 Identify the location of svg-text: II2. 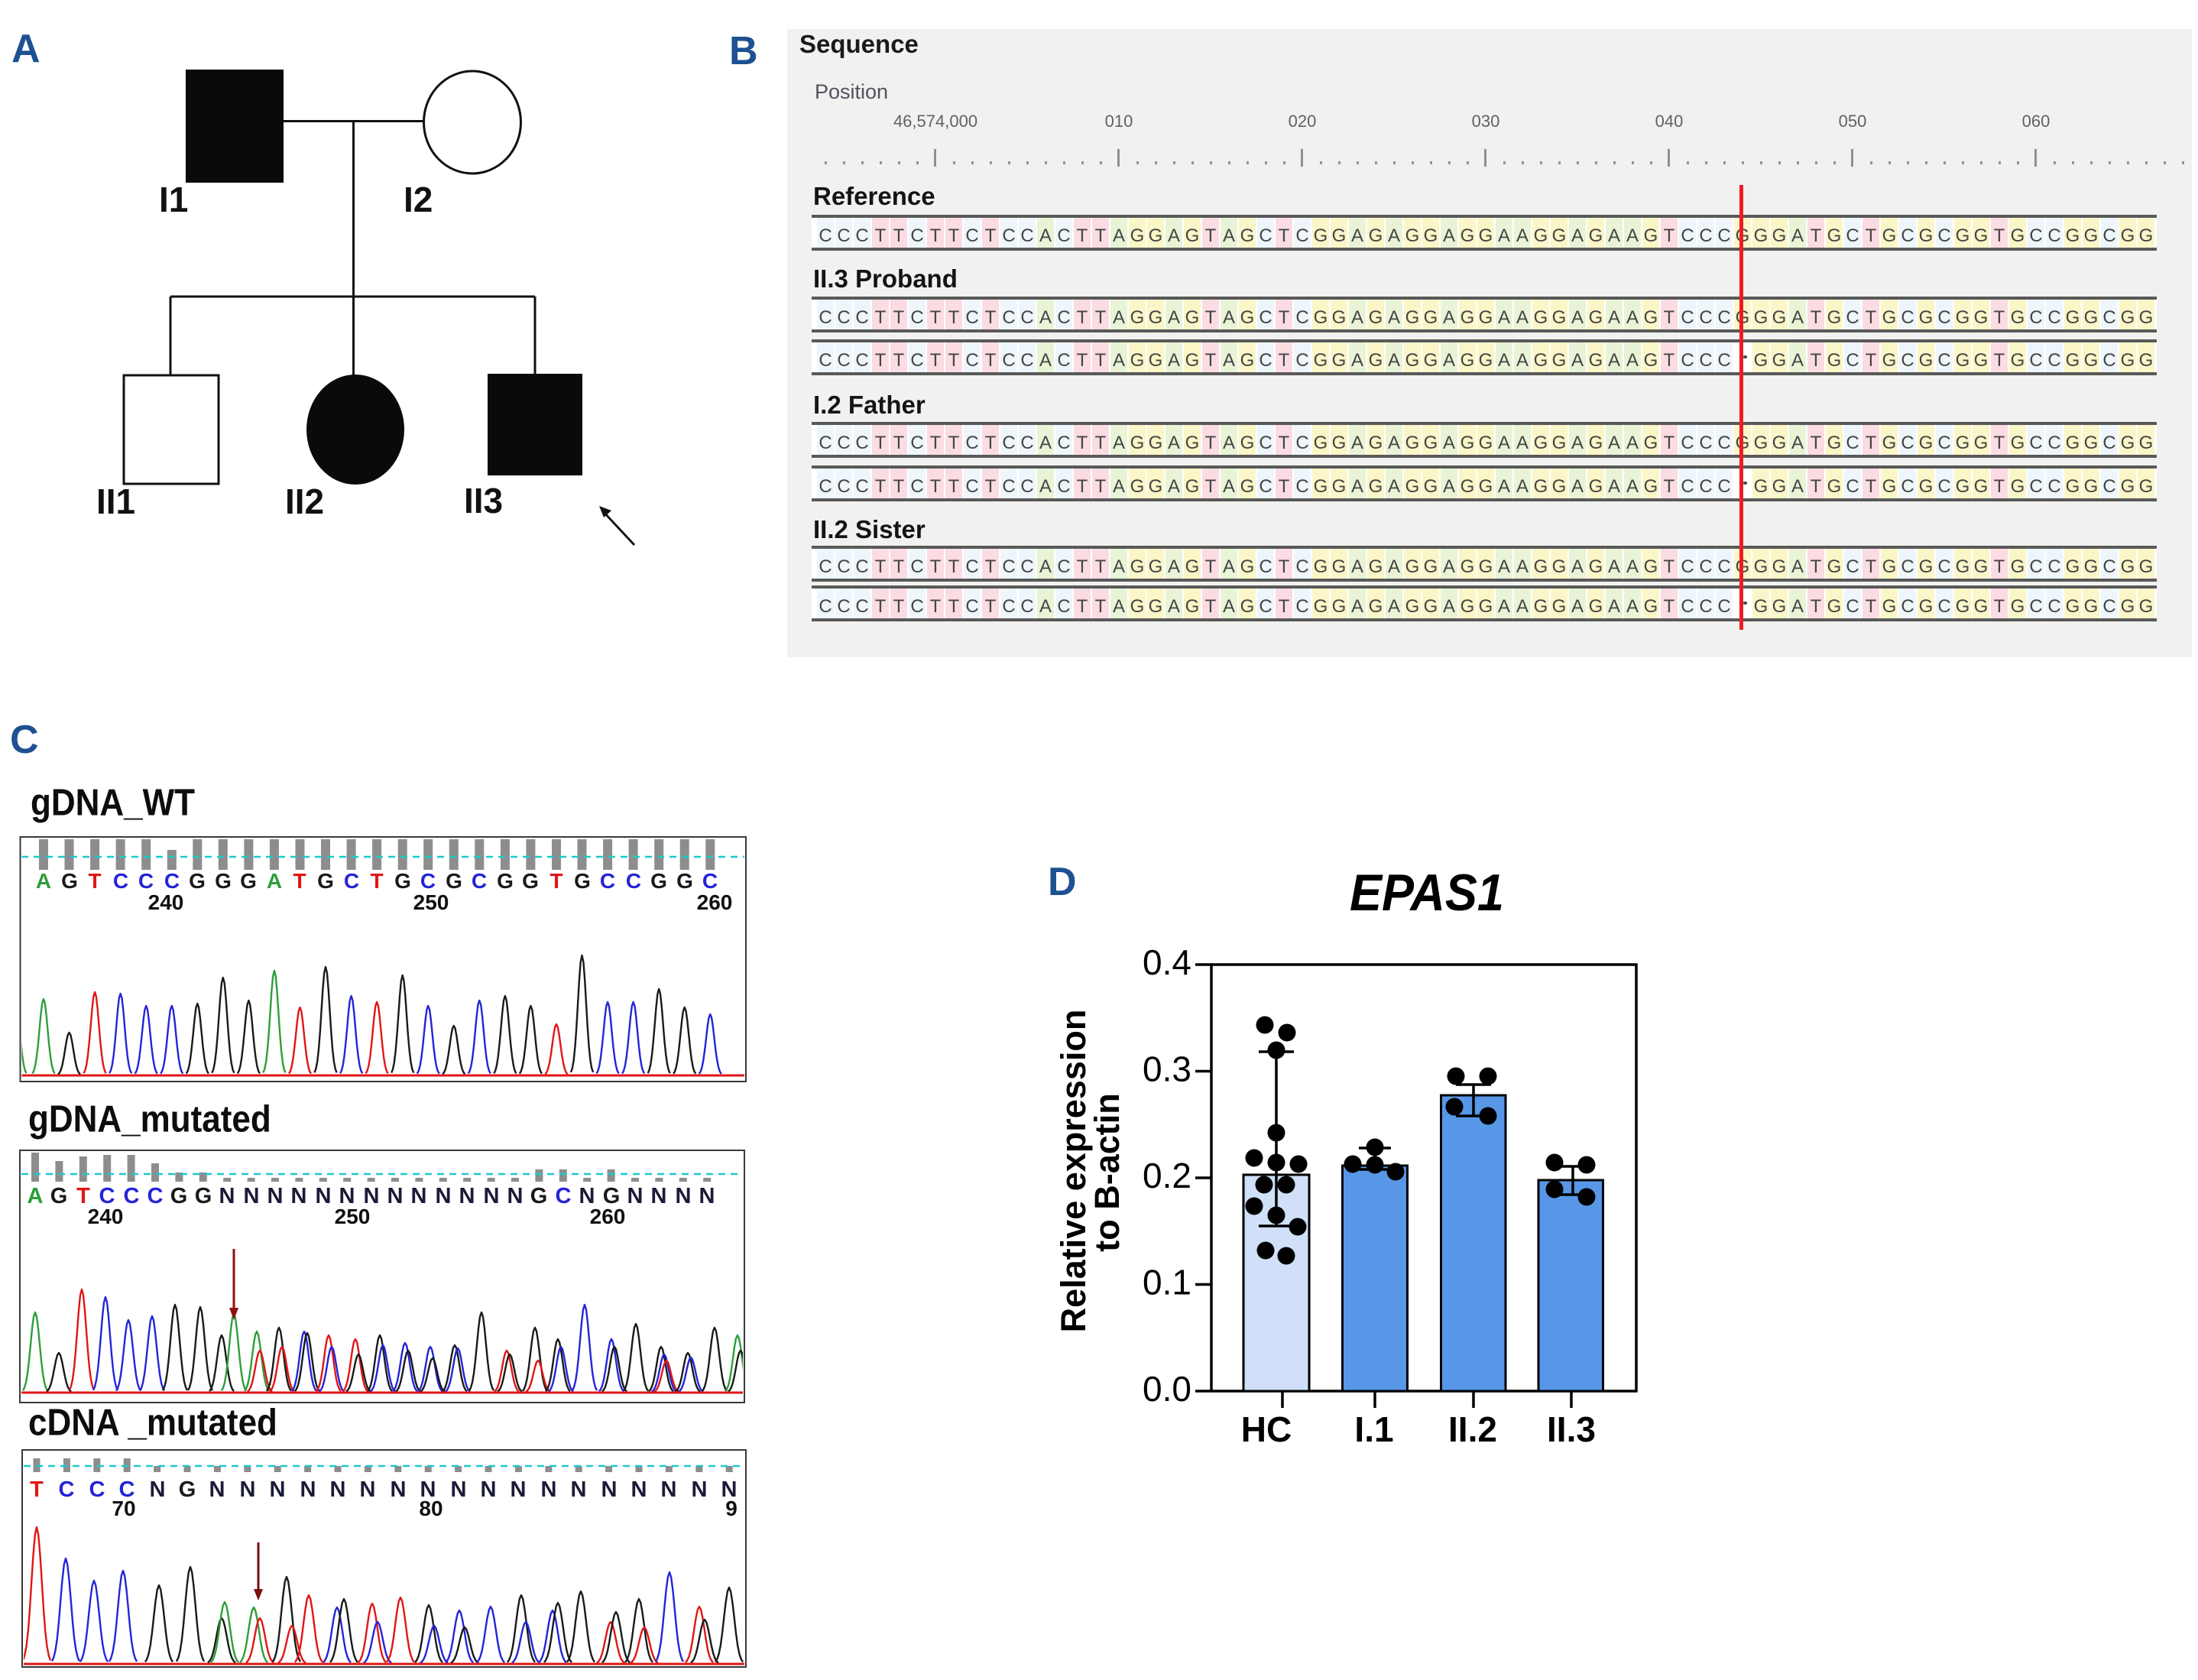
(304, 502).